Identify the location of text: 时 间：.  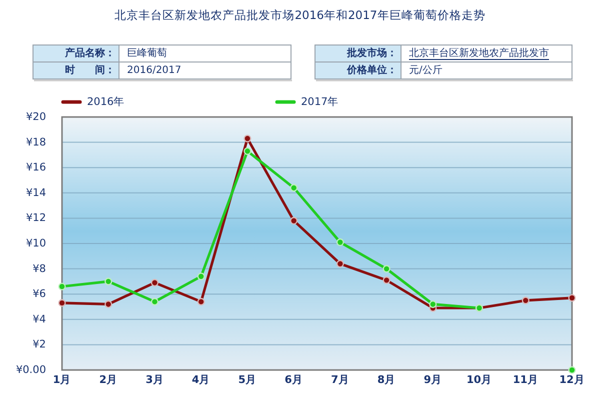
(90, 70).